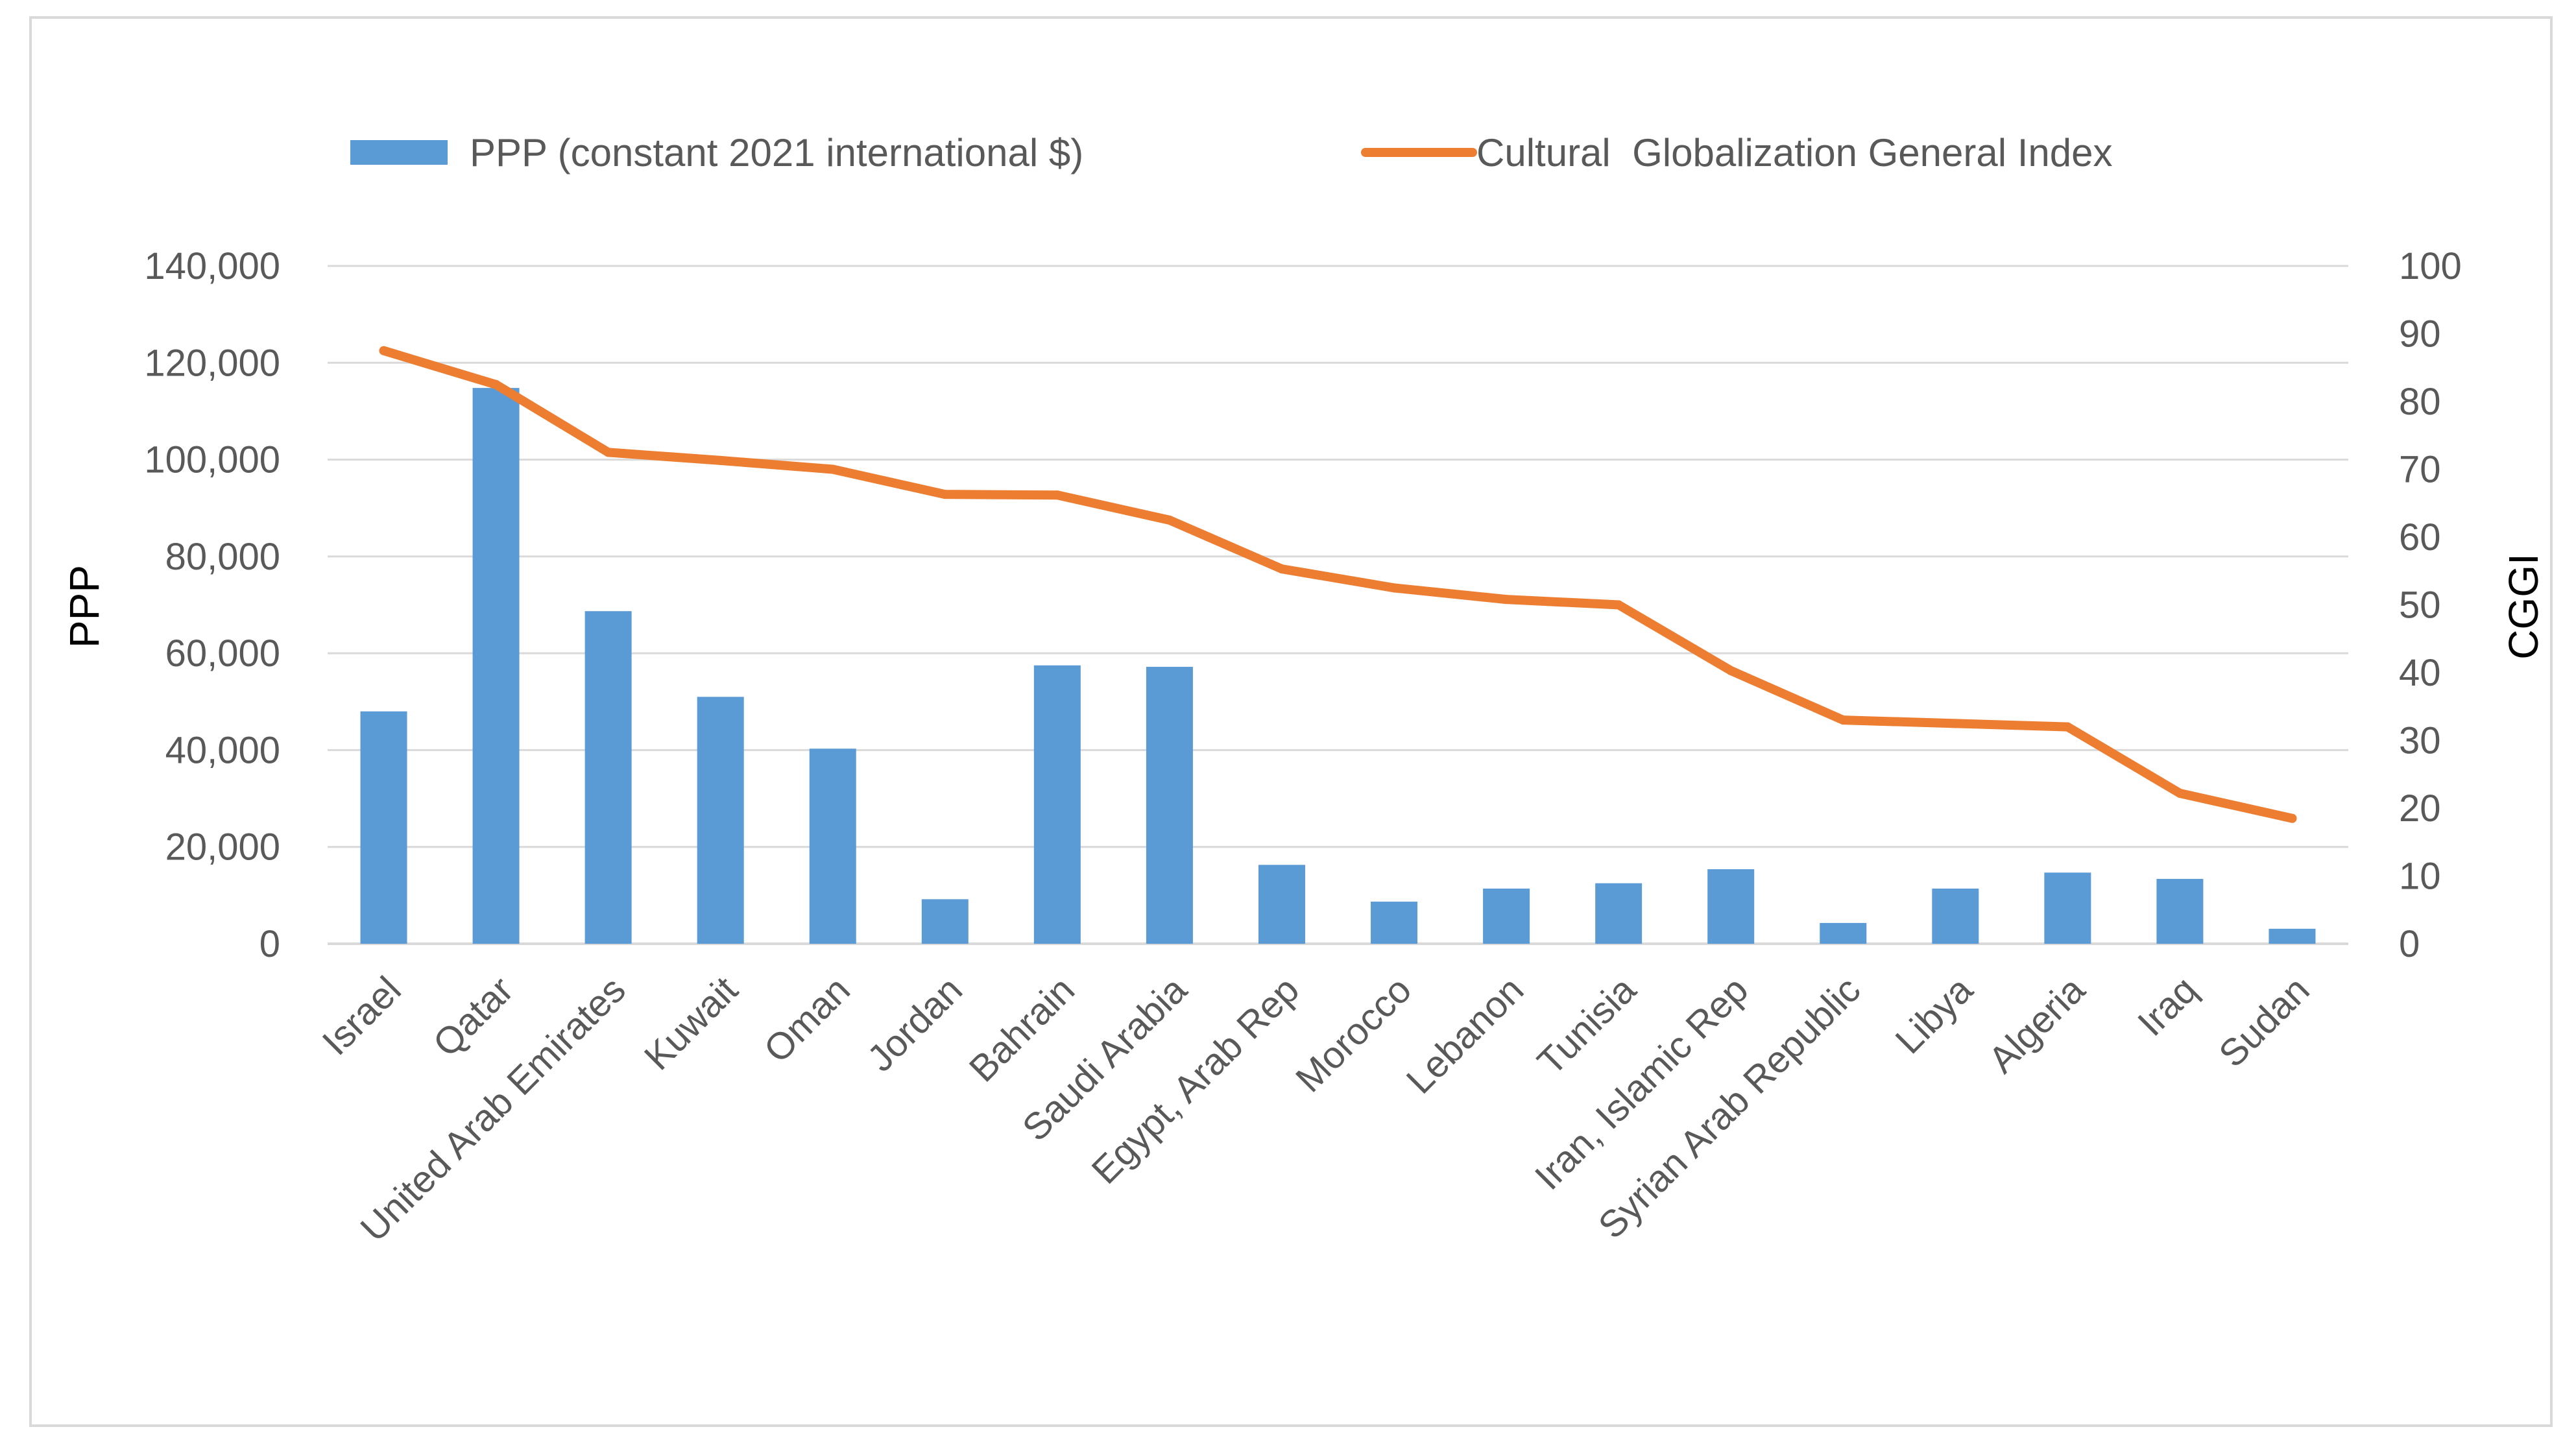  What do you see at coordinates (2420, 809) in the screenshot?
I see `right-tick-label: 20` at bounding box center [2420, 809].